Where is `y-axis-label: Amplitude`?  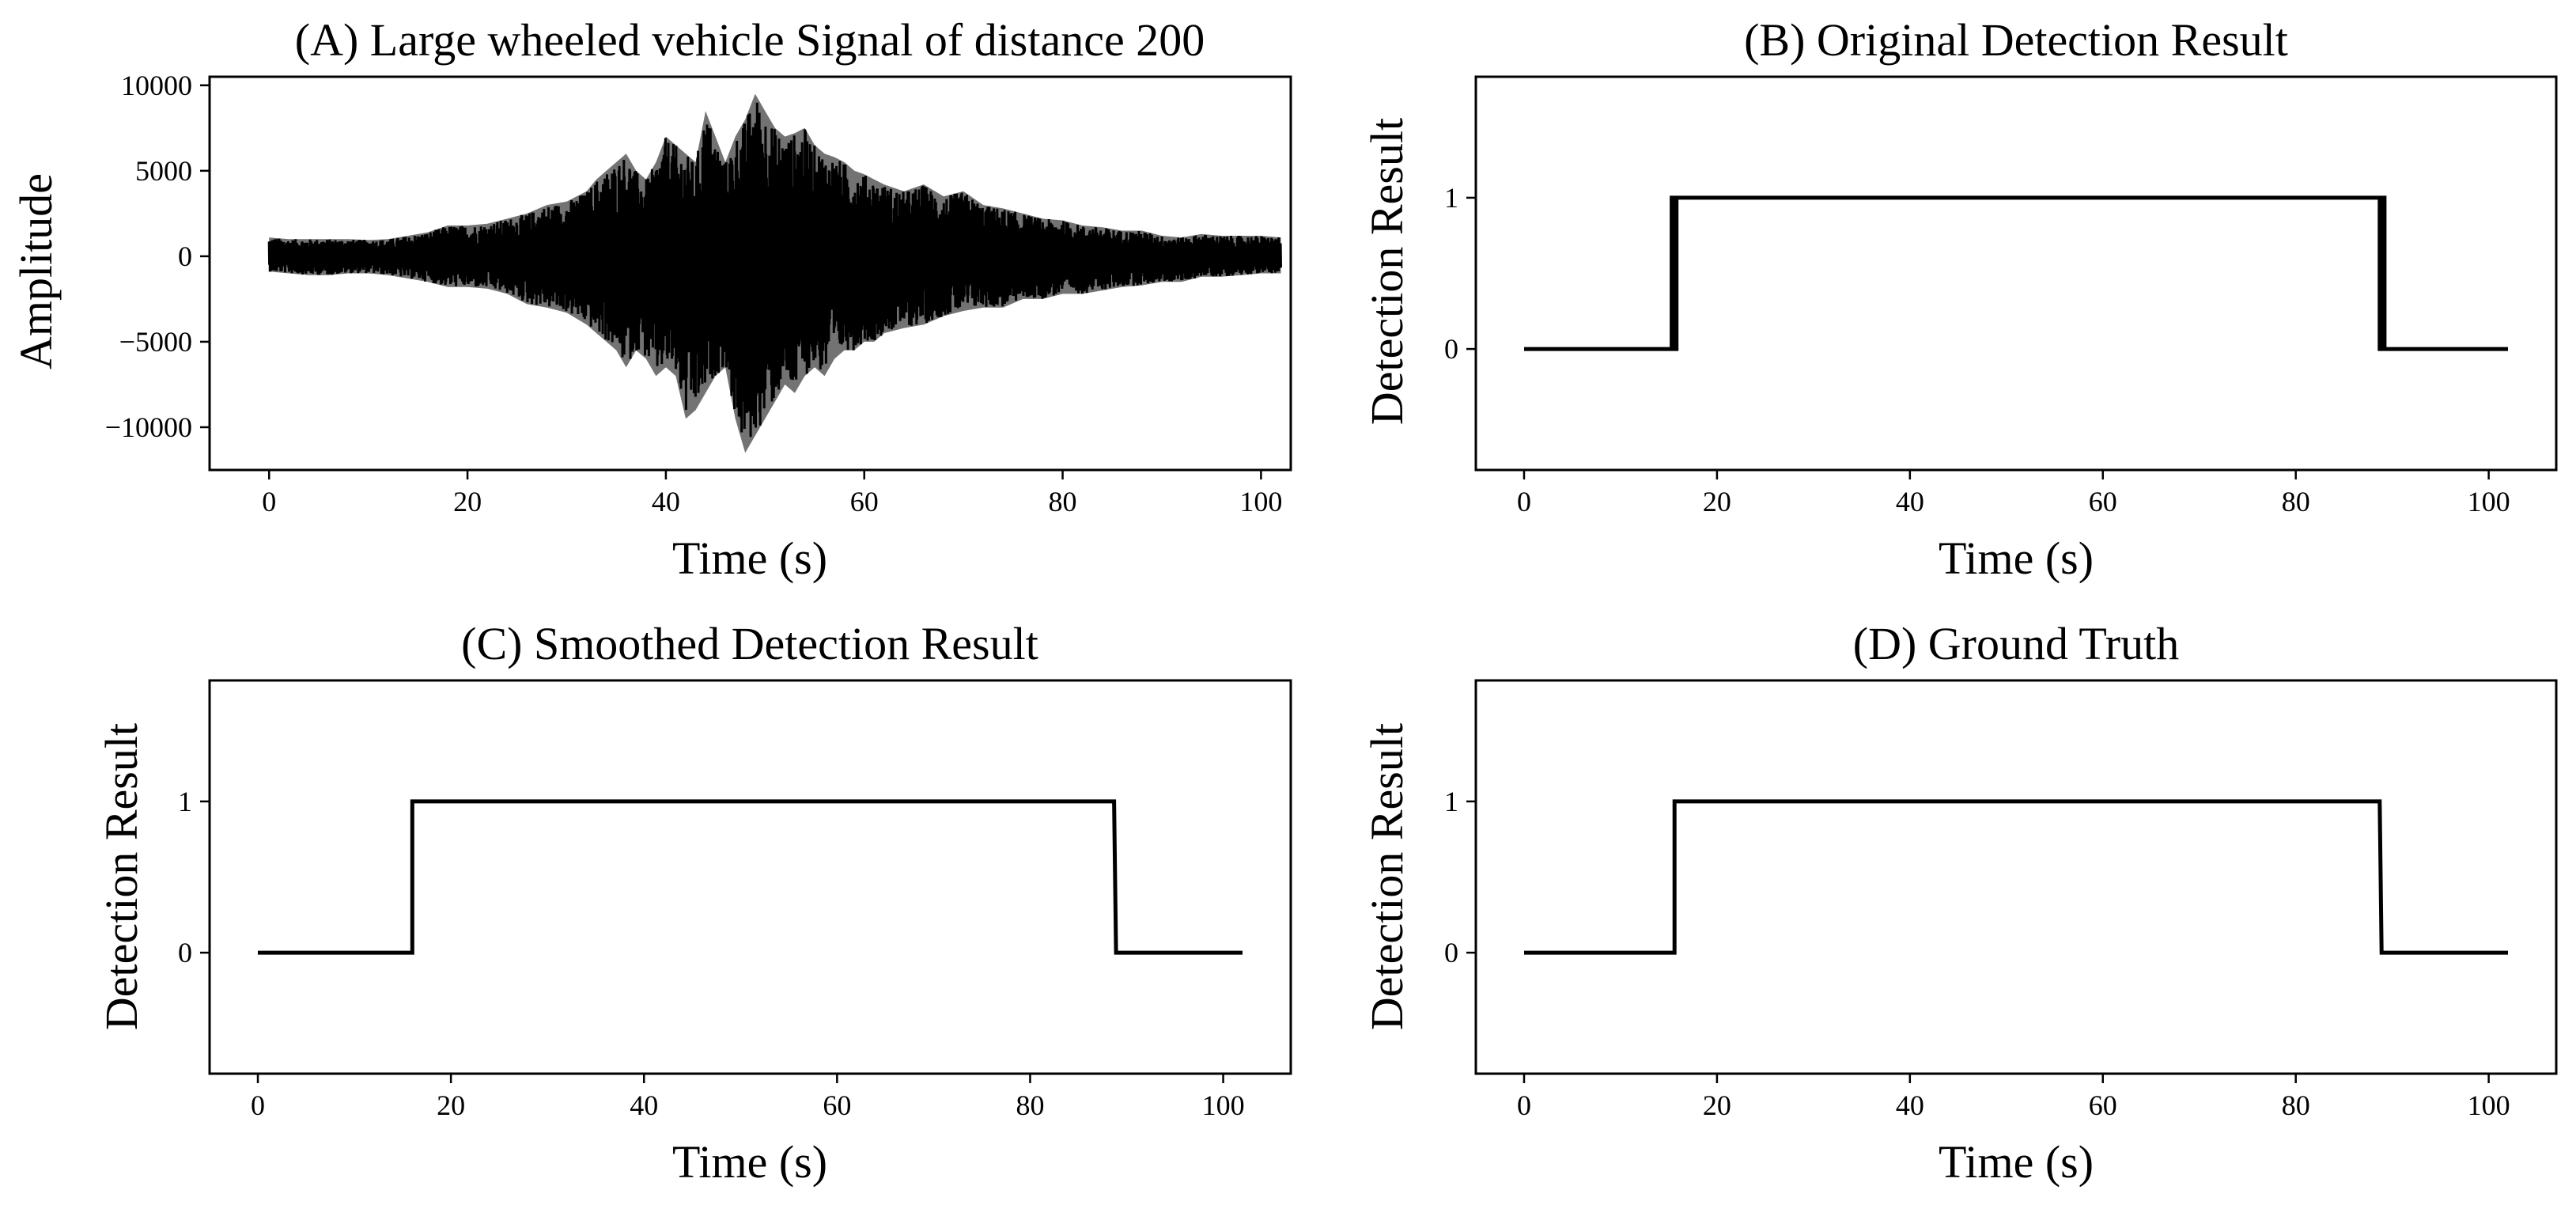
y-axis-label: Amplitude is located at coordinates (36, 271).